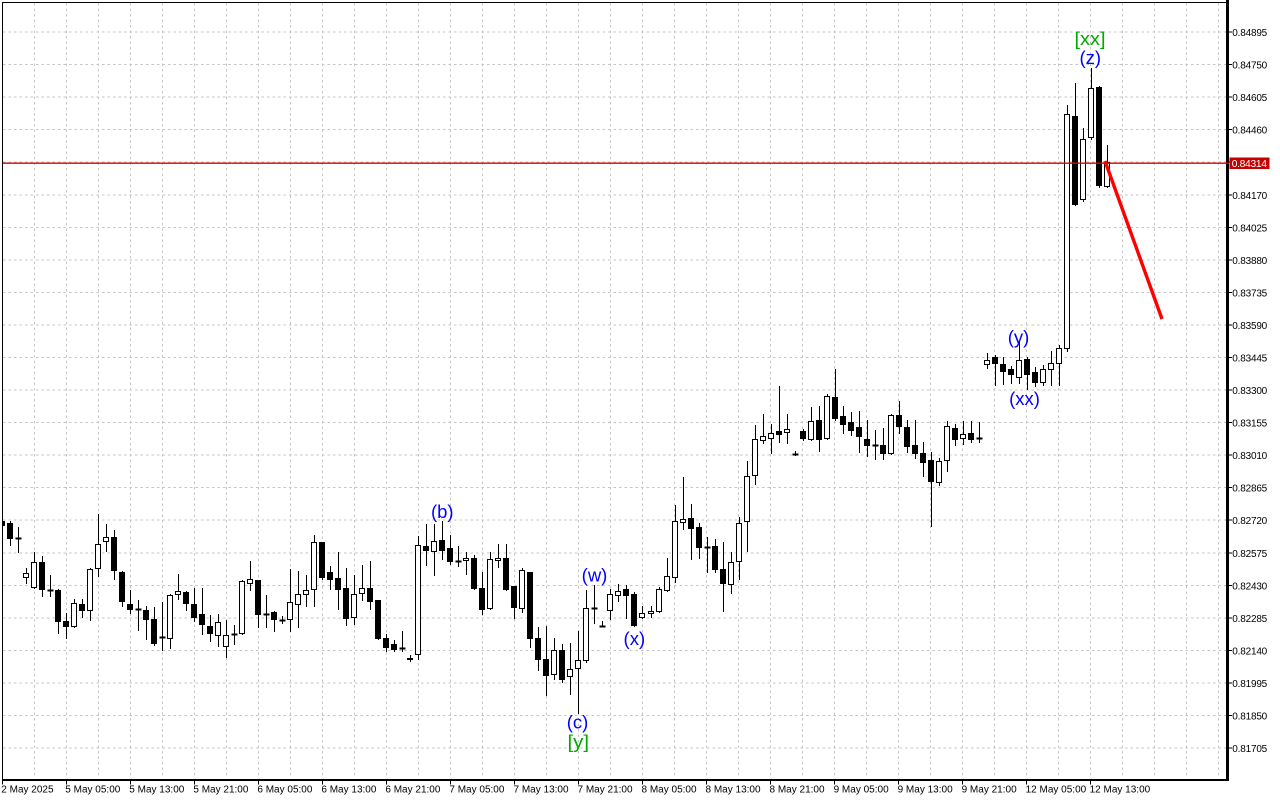 This screenshot has width=1280, height=800. Describe the element at coordinates (92, 790) in the screenshot. I see `svg-text: 5 May 05:00` at that location.